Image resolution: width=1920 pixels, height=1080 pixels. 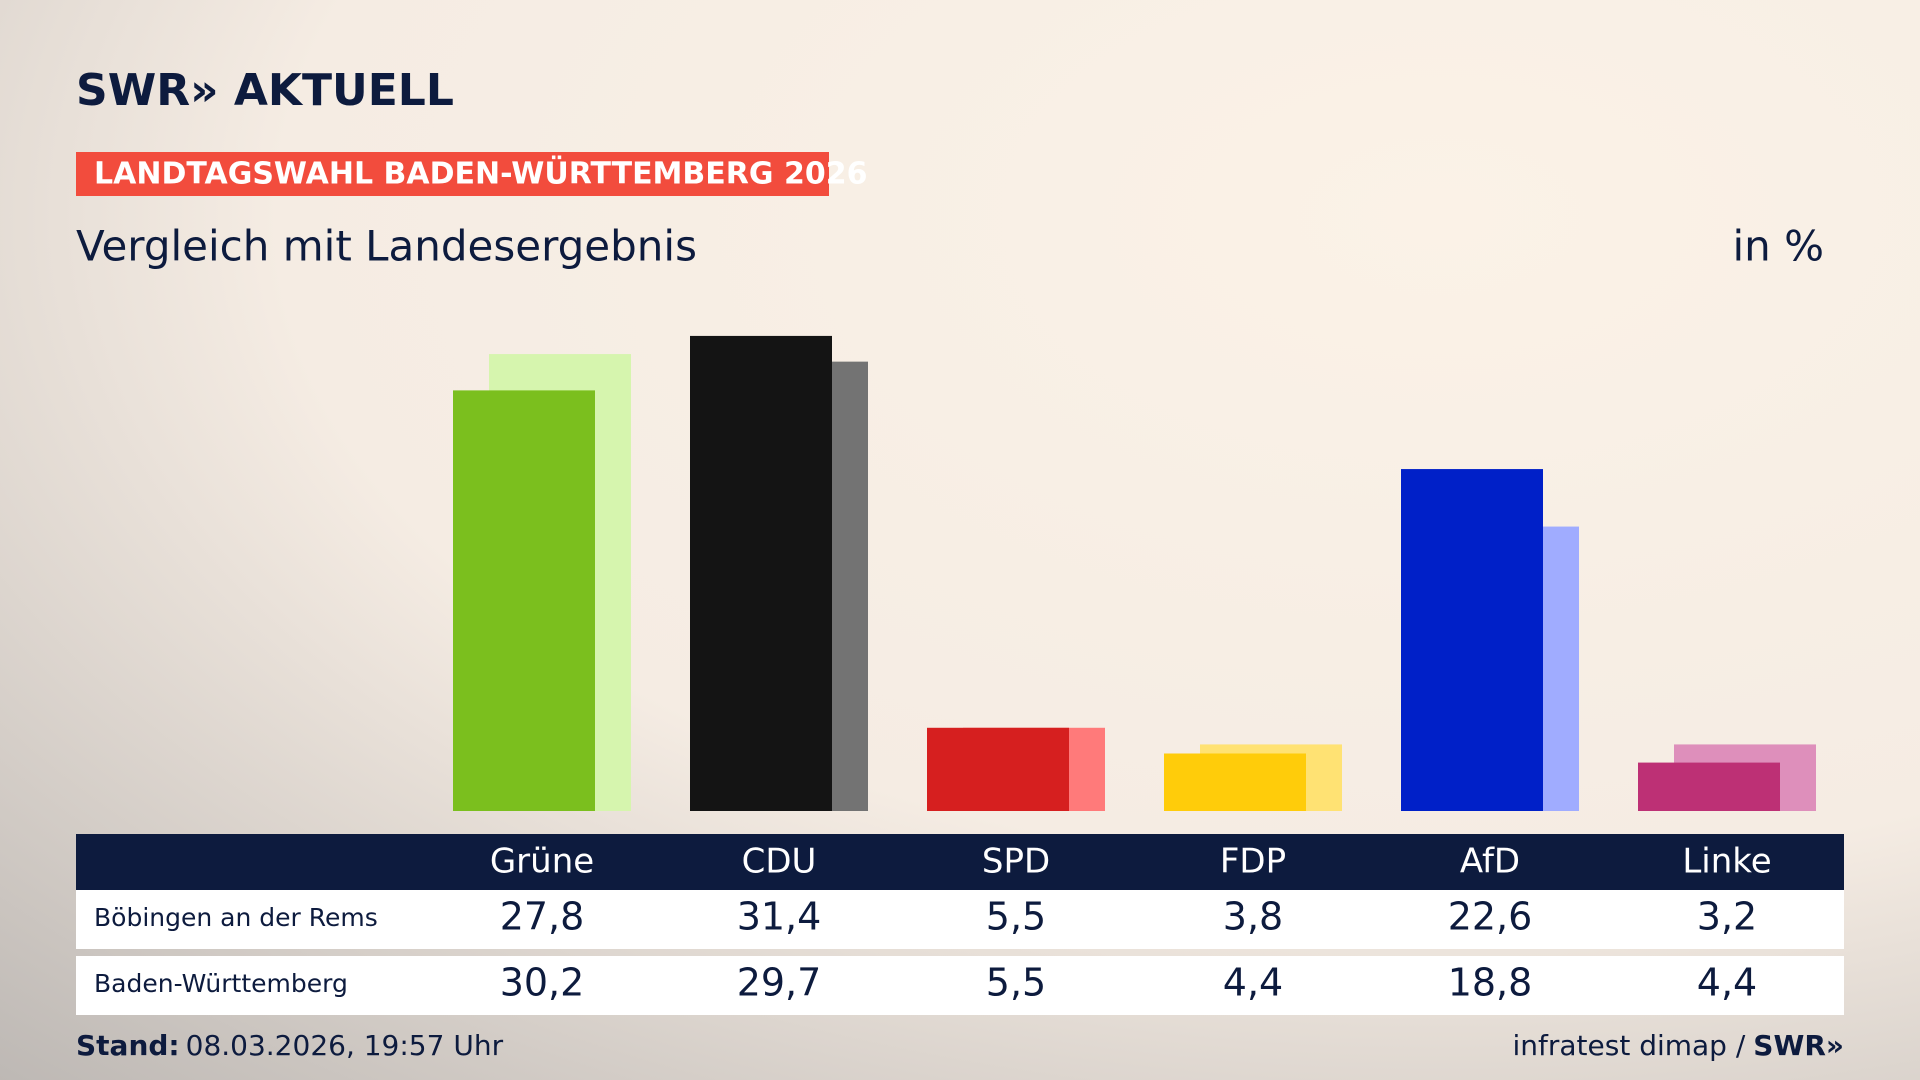 What do you see at coordinates (779, 862) in the screenshot?
I see `category-label: CDU` at bounding box center [779, 862].